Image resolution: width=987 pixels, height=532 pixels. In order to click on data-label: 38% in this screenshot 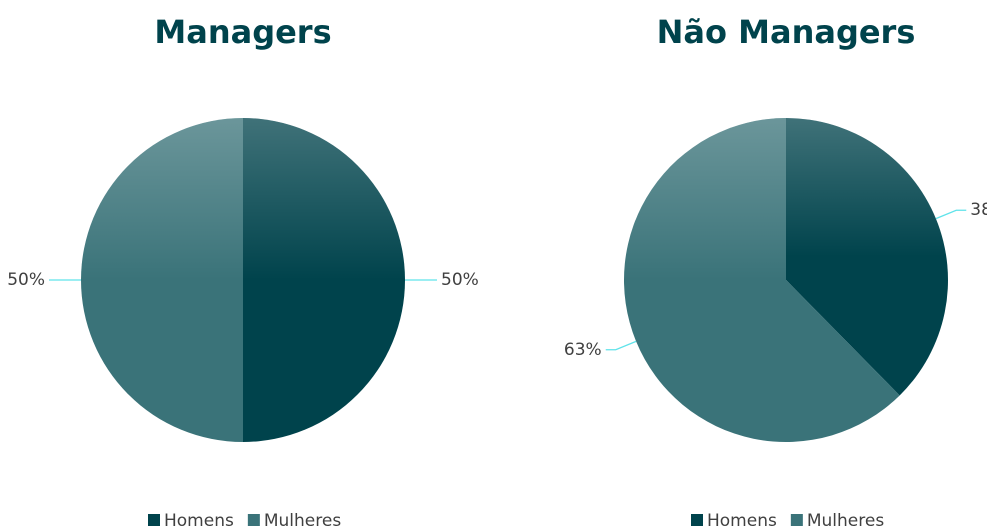, I will do `click(978, 210)`.